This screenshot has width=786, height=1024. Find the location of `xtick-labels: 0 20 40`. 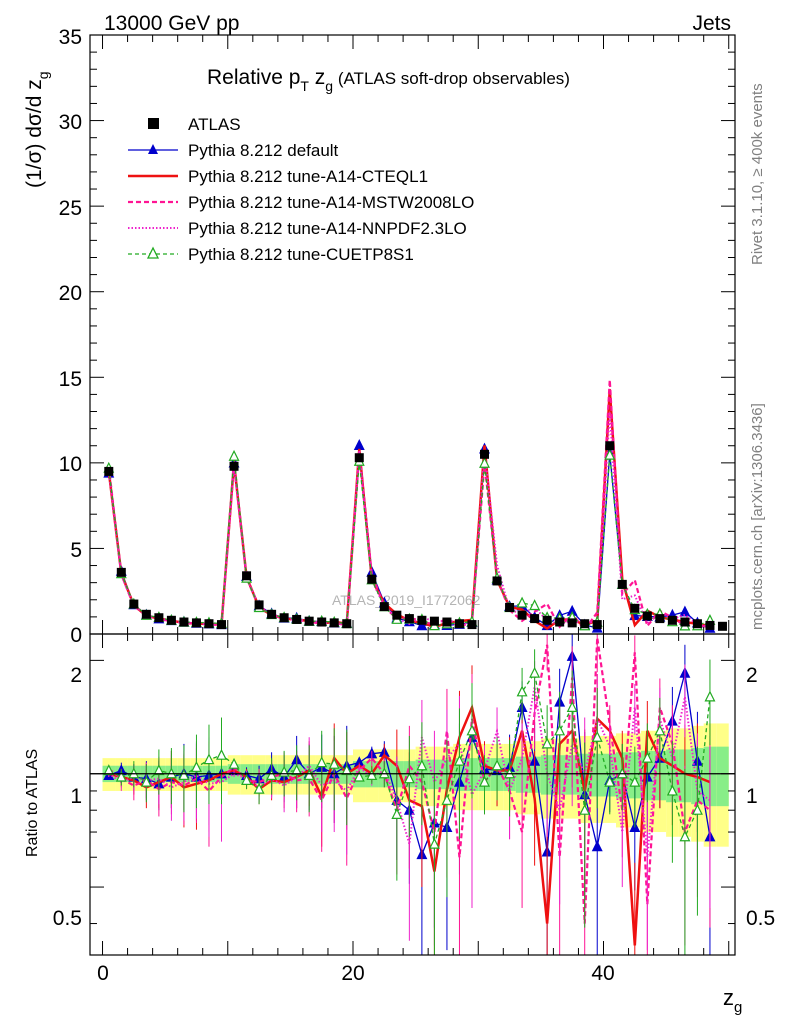

xtick-labels: 0 20 40 is located at coordinates (356, 973).